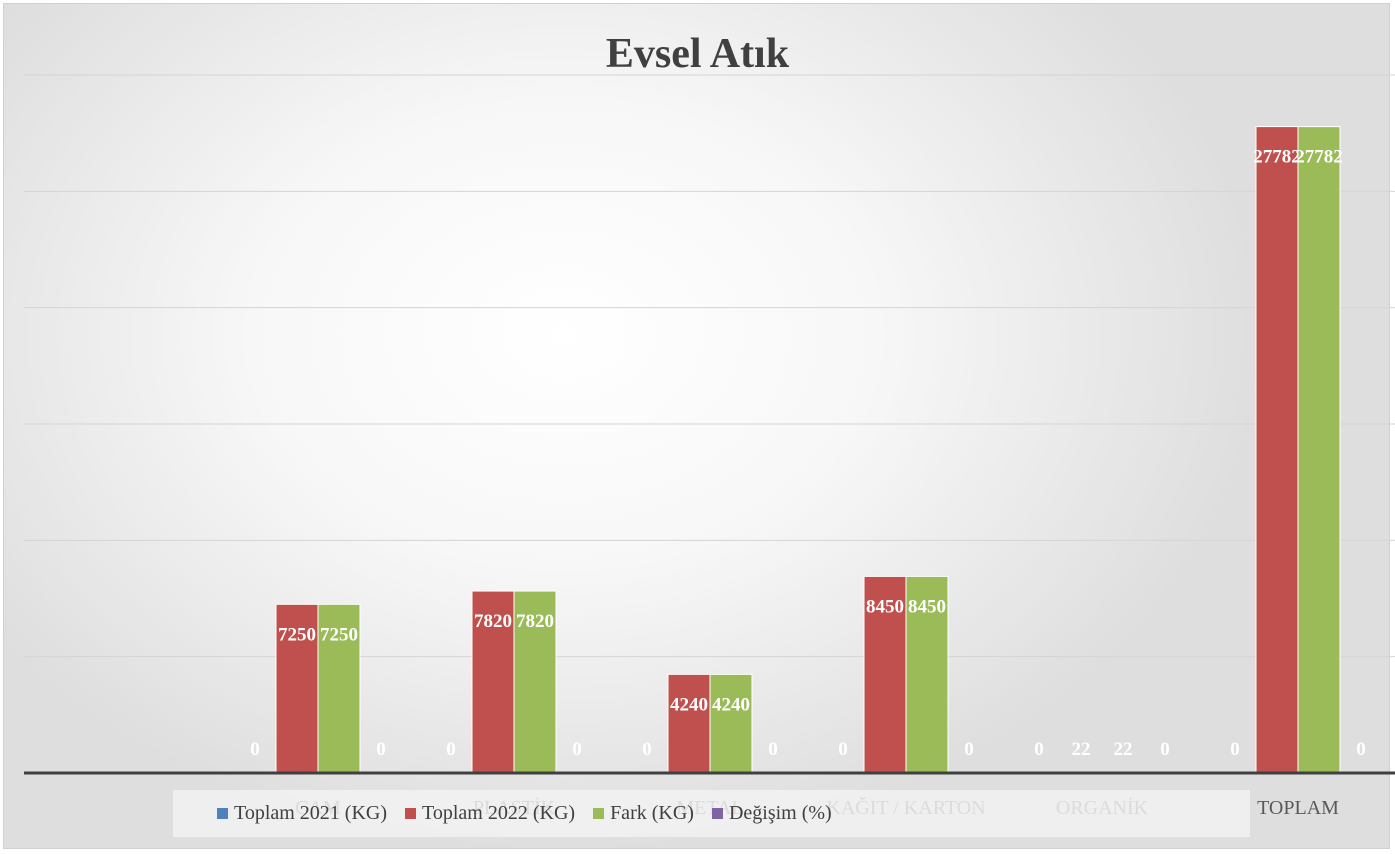 Image resolution: width=1395 pixels, height=854 pixels. I want to click on legend-item: Fark (KG), so click(643, 813).